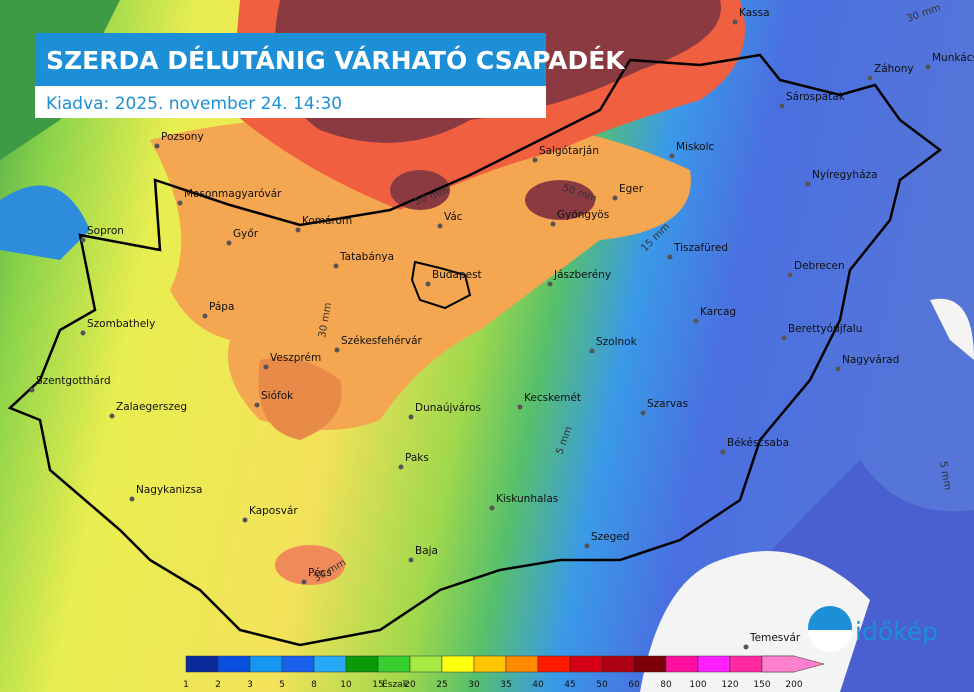 This screenshot has width=974, height=692. I want to click on title-box, so click(290, 59).